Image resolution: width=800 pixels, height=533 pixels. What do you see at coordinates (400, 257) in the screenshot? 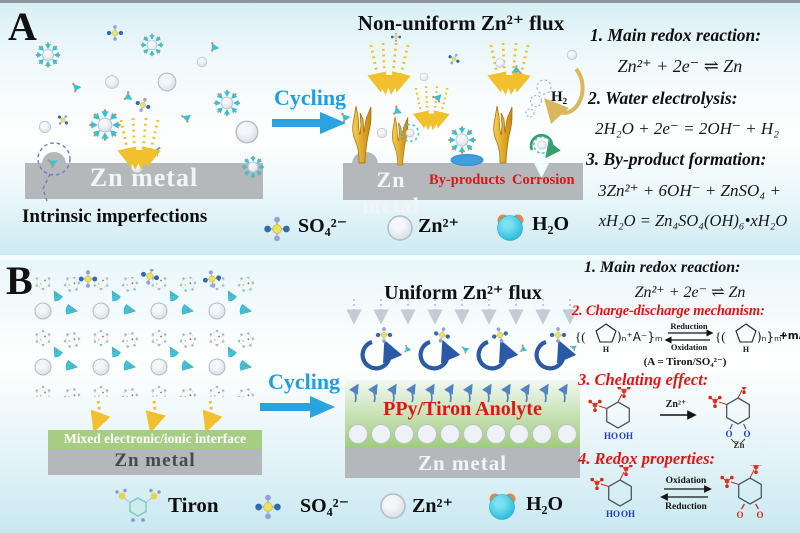
I see `panel-divider` at bounding box center [400, 257].